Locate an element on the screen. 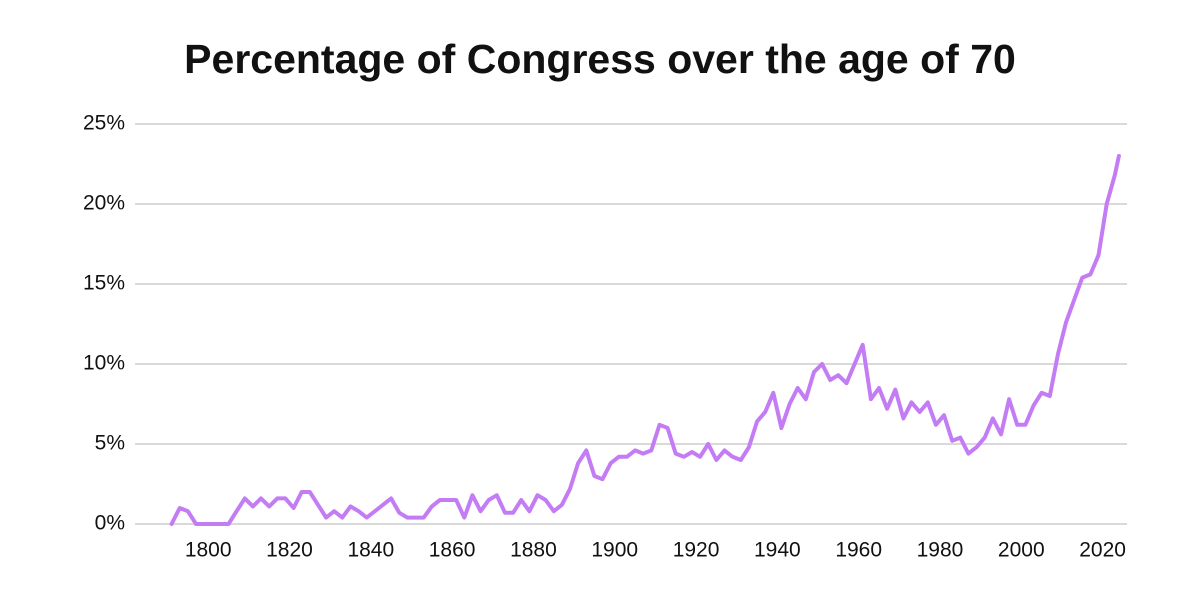 The width and height of the screenshot is (1200, 600). y-tick-label: 20% is located at coordinates (104, 203).